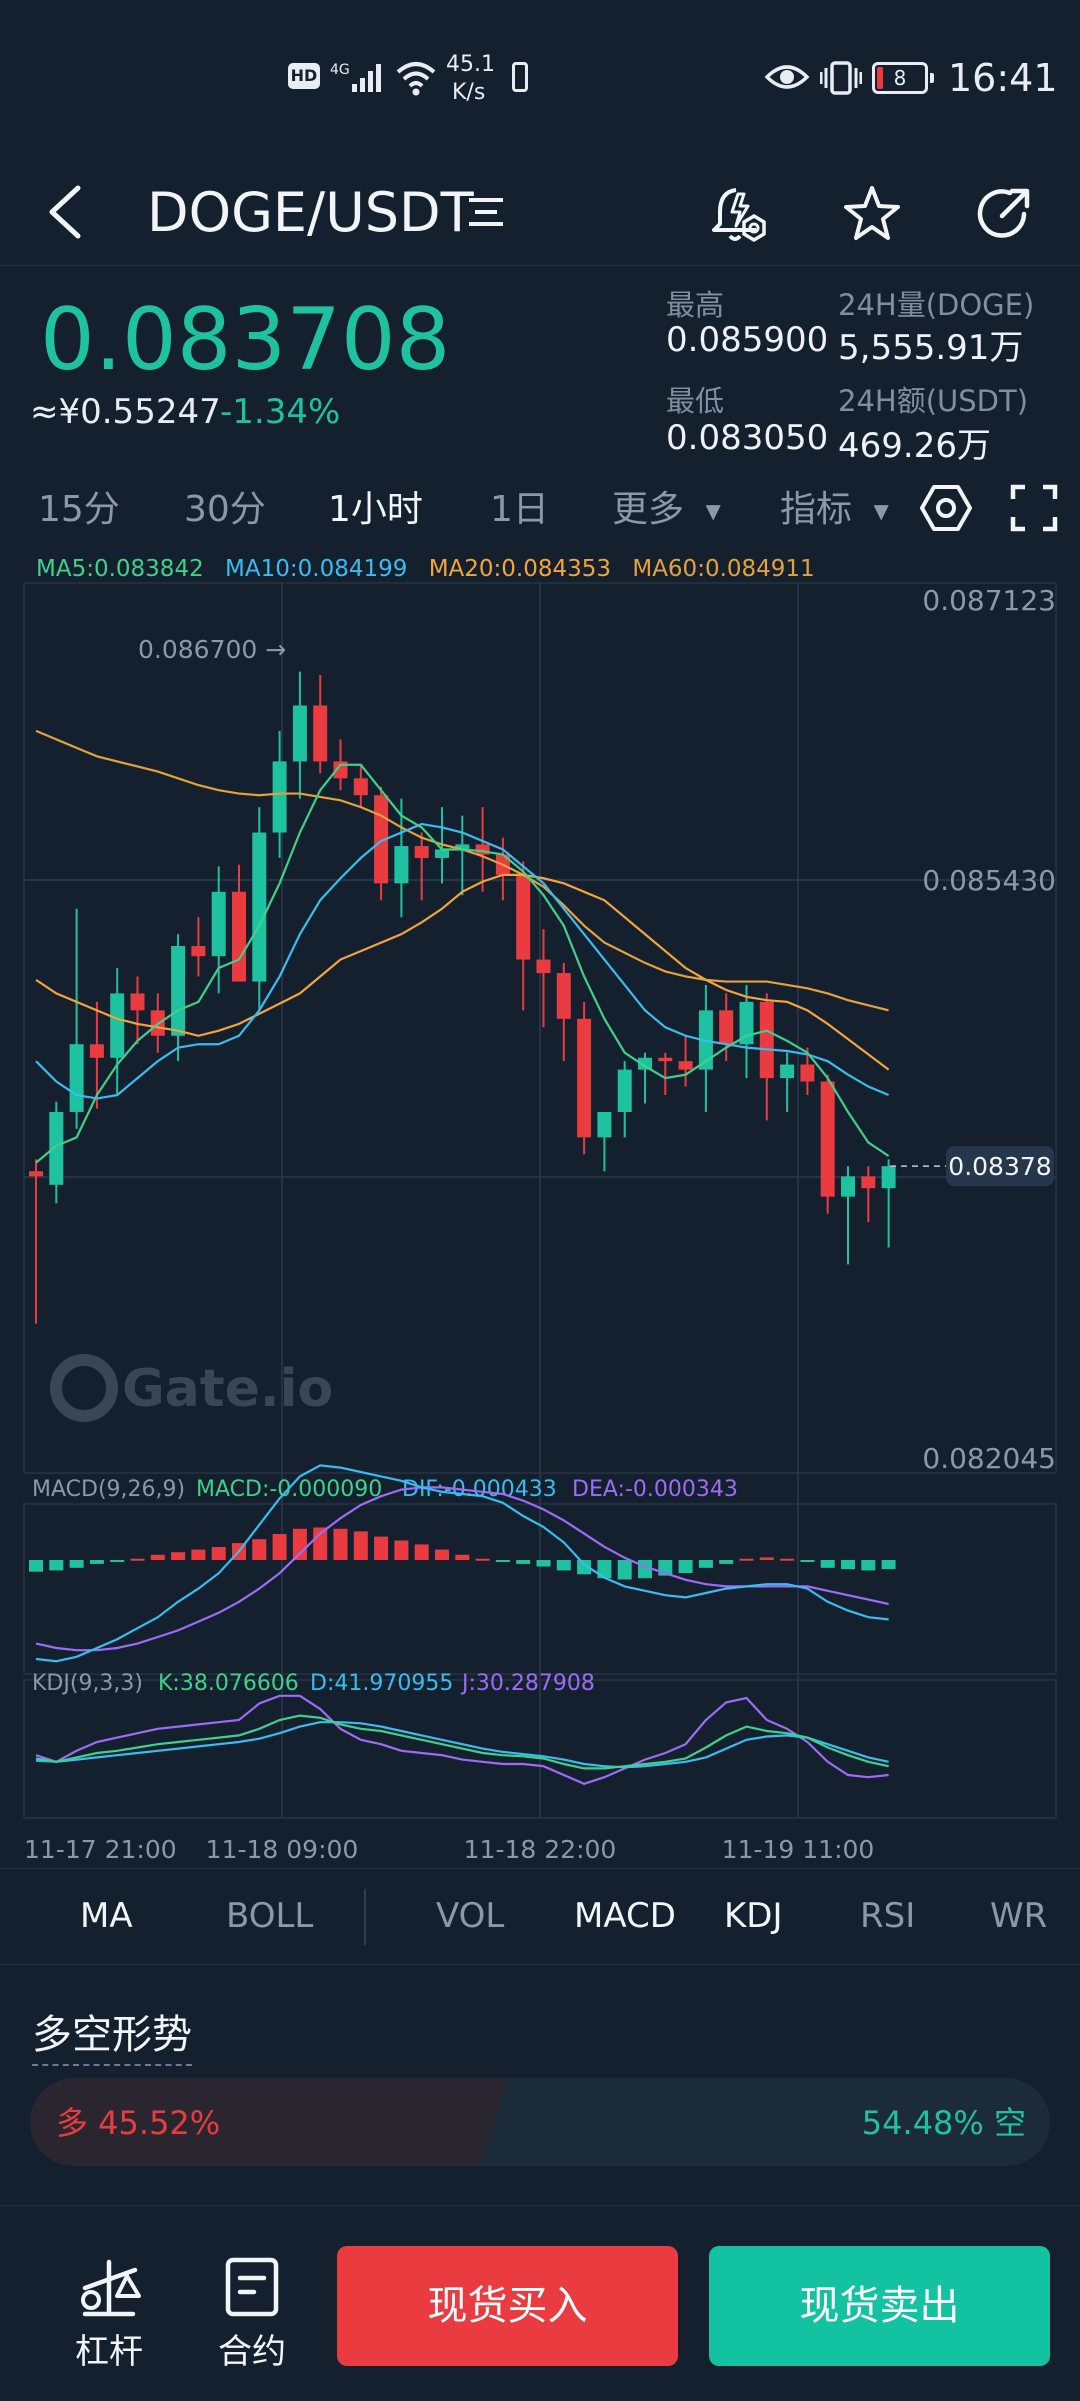  What do you see at coordinates (933, 401) in the screenshot?
I see `amount-label: 24H额(USDT)` at bounding box center [933, 401].